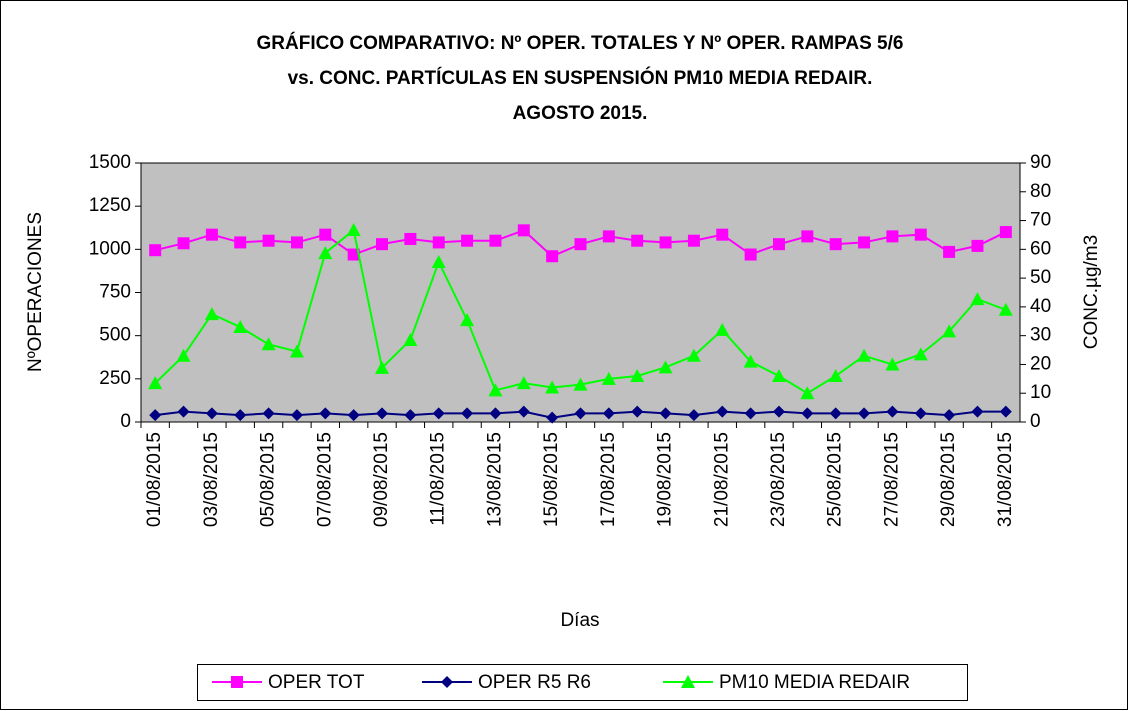  Describe the element at coordinates (211, 479) in the screenshot. I see `x-tick-label: 03/08/2015` at that location.